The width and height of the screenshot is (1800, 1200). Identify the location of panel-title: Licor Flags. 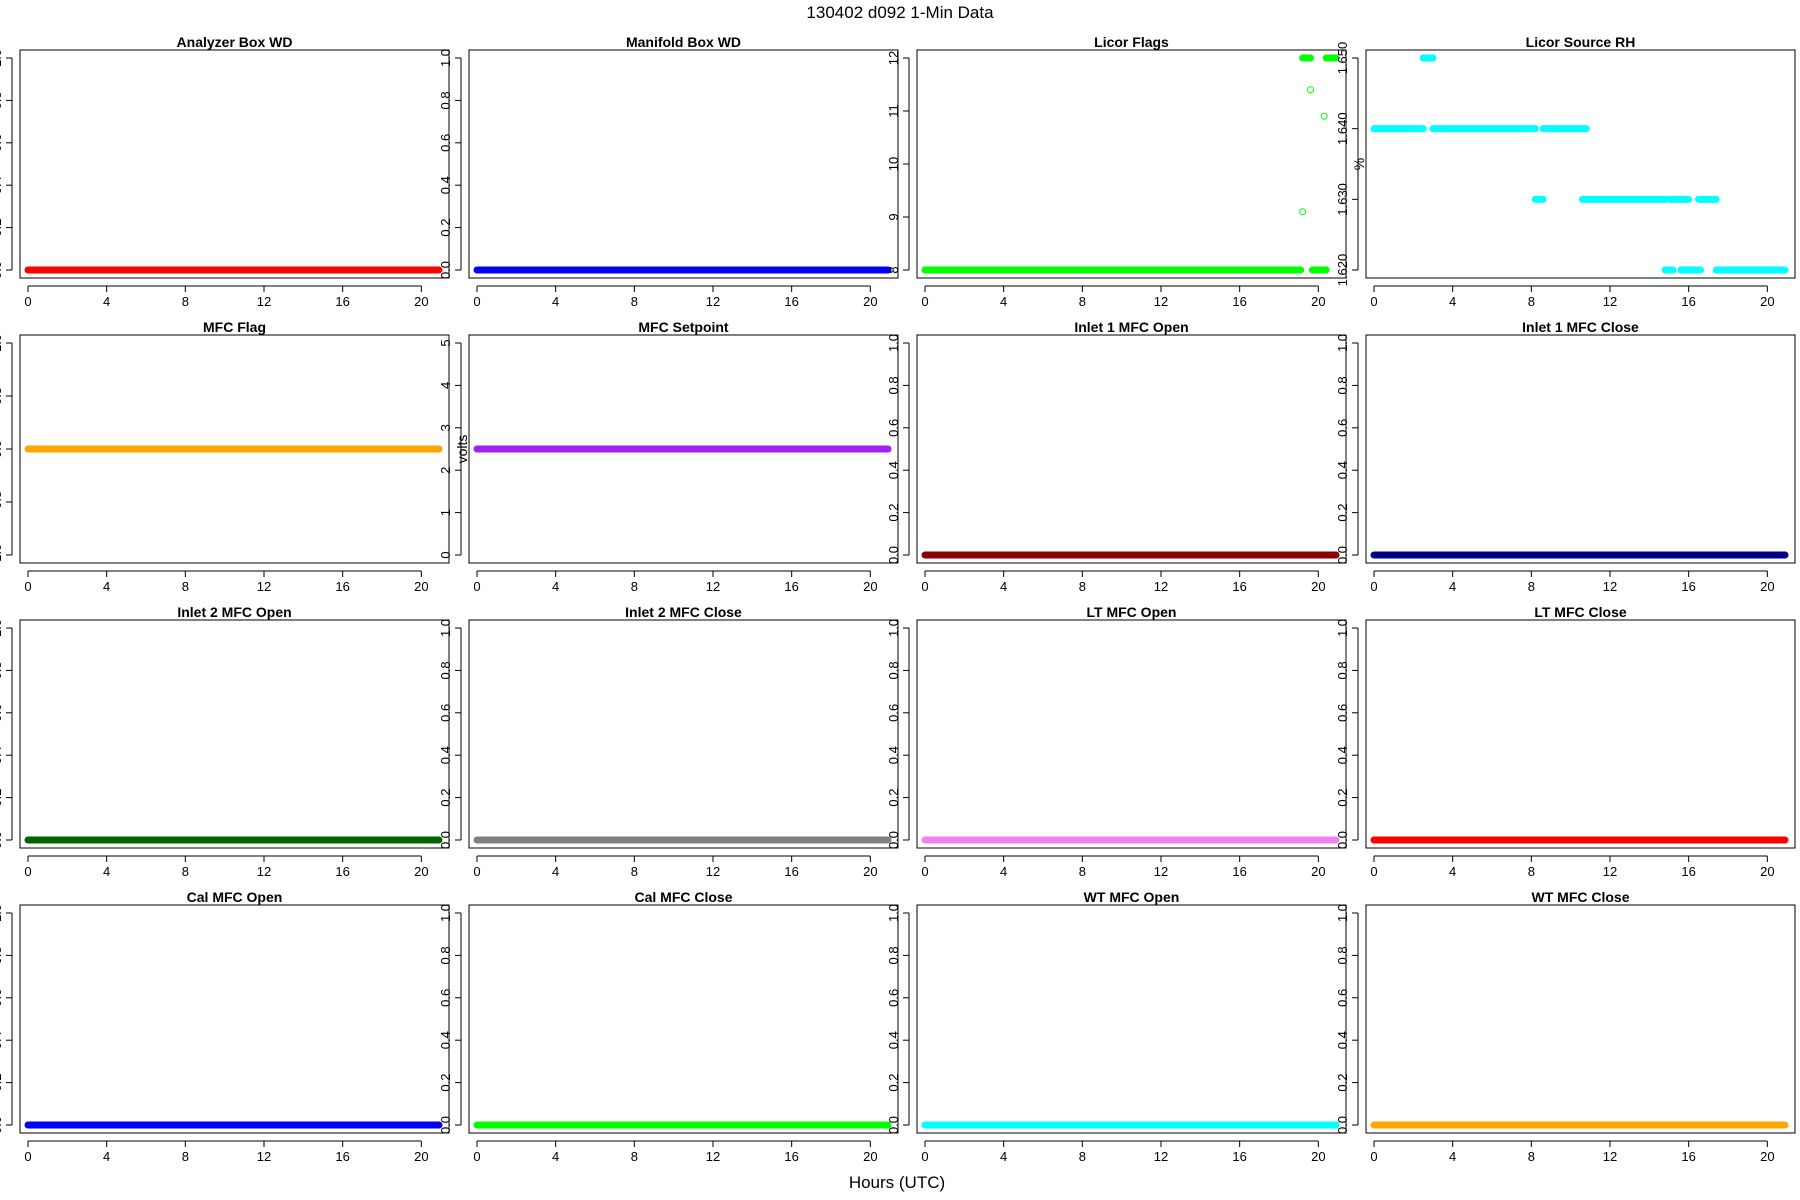
(1131, 42).